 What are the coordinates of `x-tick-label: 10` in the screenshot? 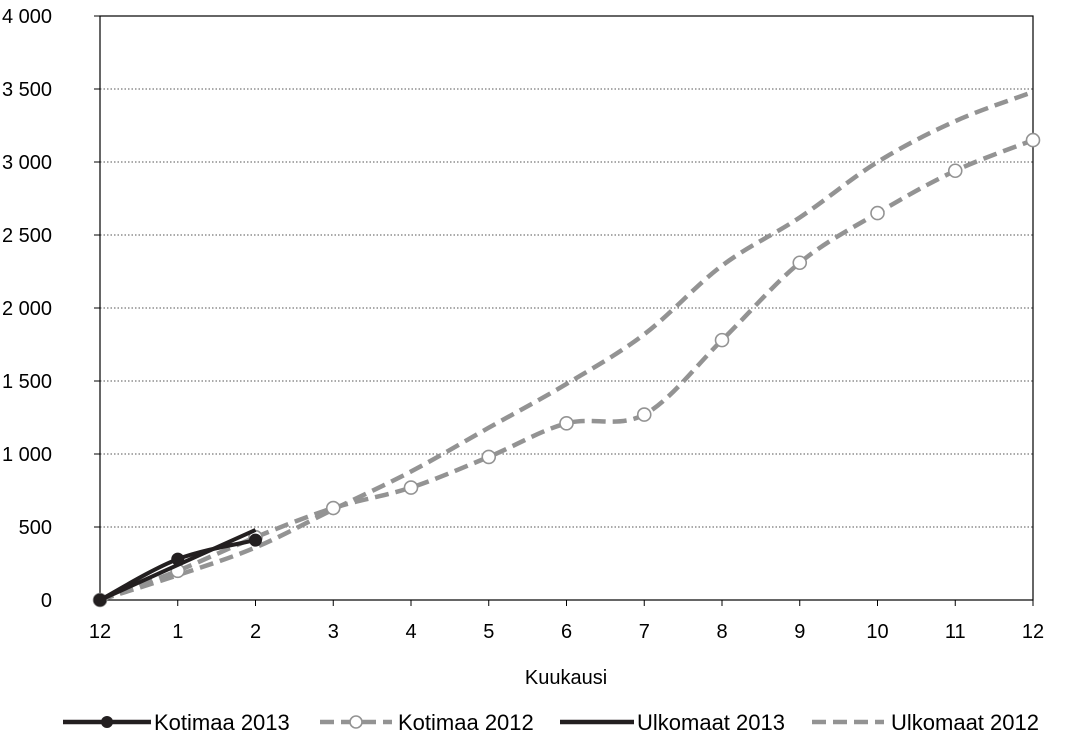 It's located at (877, 632).